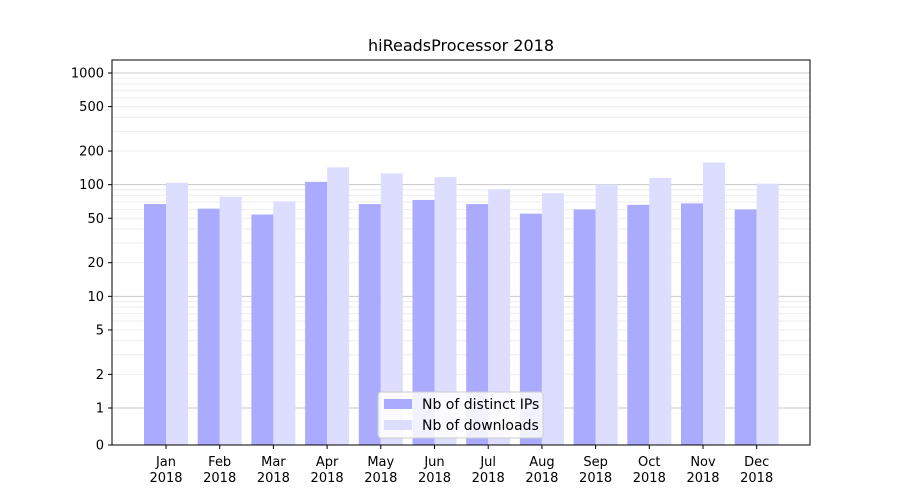 This screenshot has width=900, height=500. Describe the element at coordinates (219, 462) in the screenshot. I see `x-tick-label-month: Feb` at that location.